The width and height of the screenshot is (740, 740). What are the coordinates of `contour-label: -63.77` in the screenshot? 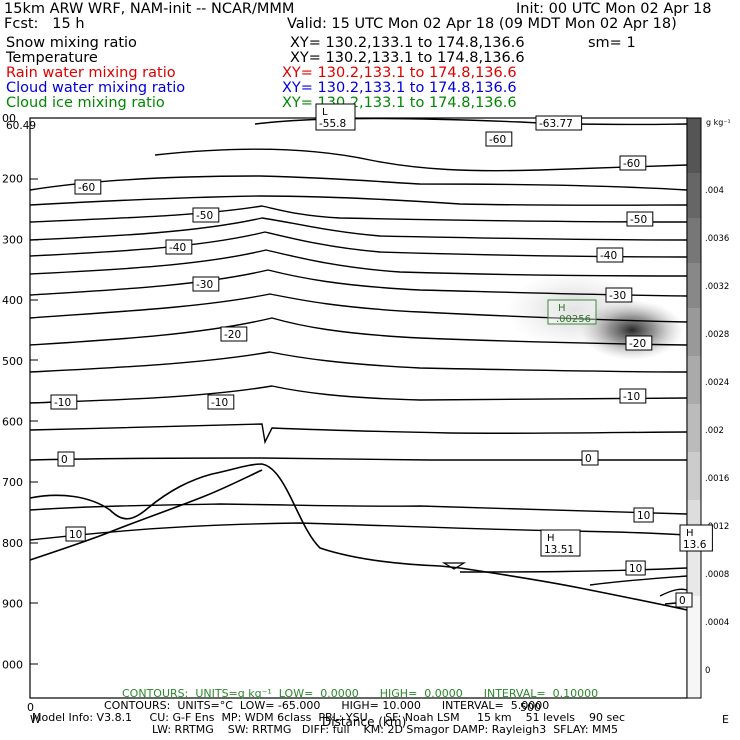 It's located at (559, 123).